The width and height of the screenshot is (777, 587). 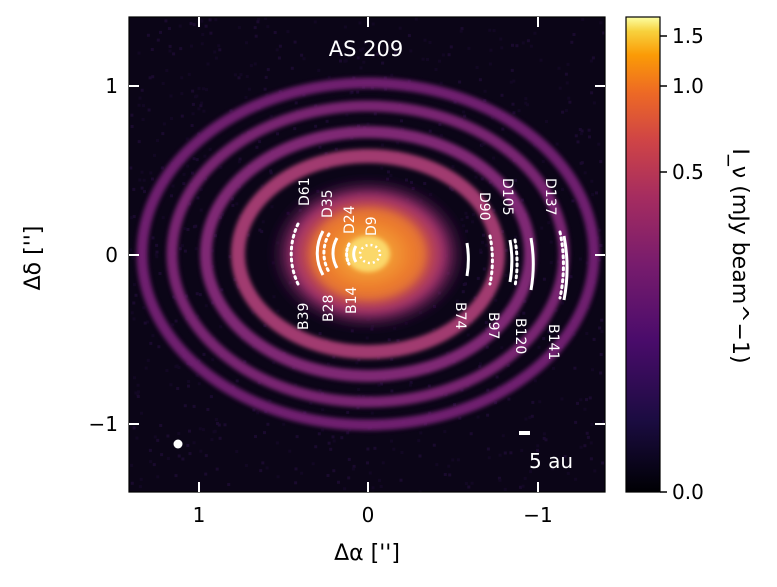 What do you see at coordinates (688, 86) in the screenshot?
I see `colorbar-tick-label: 1.0` at bounding box center [688, 86].